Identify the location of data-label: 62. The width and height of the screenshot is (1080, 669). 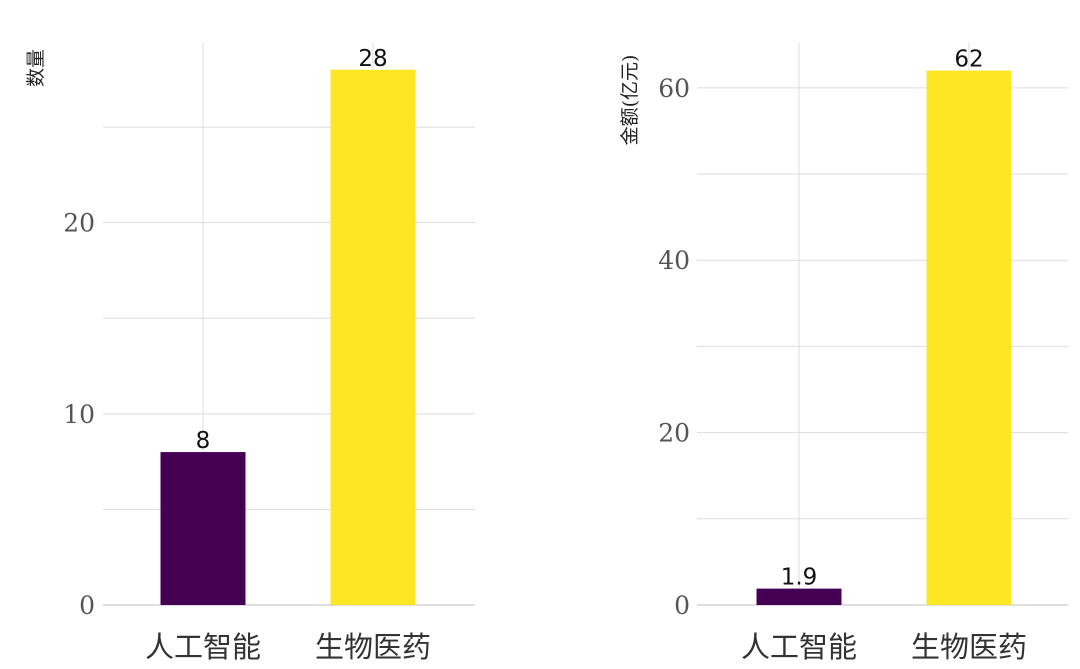
(968, 60).